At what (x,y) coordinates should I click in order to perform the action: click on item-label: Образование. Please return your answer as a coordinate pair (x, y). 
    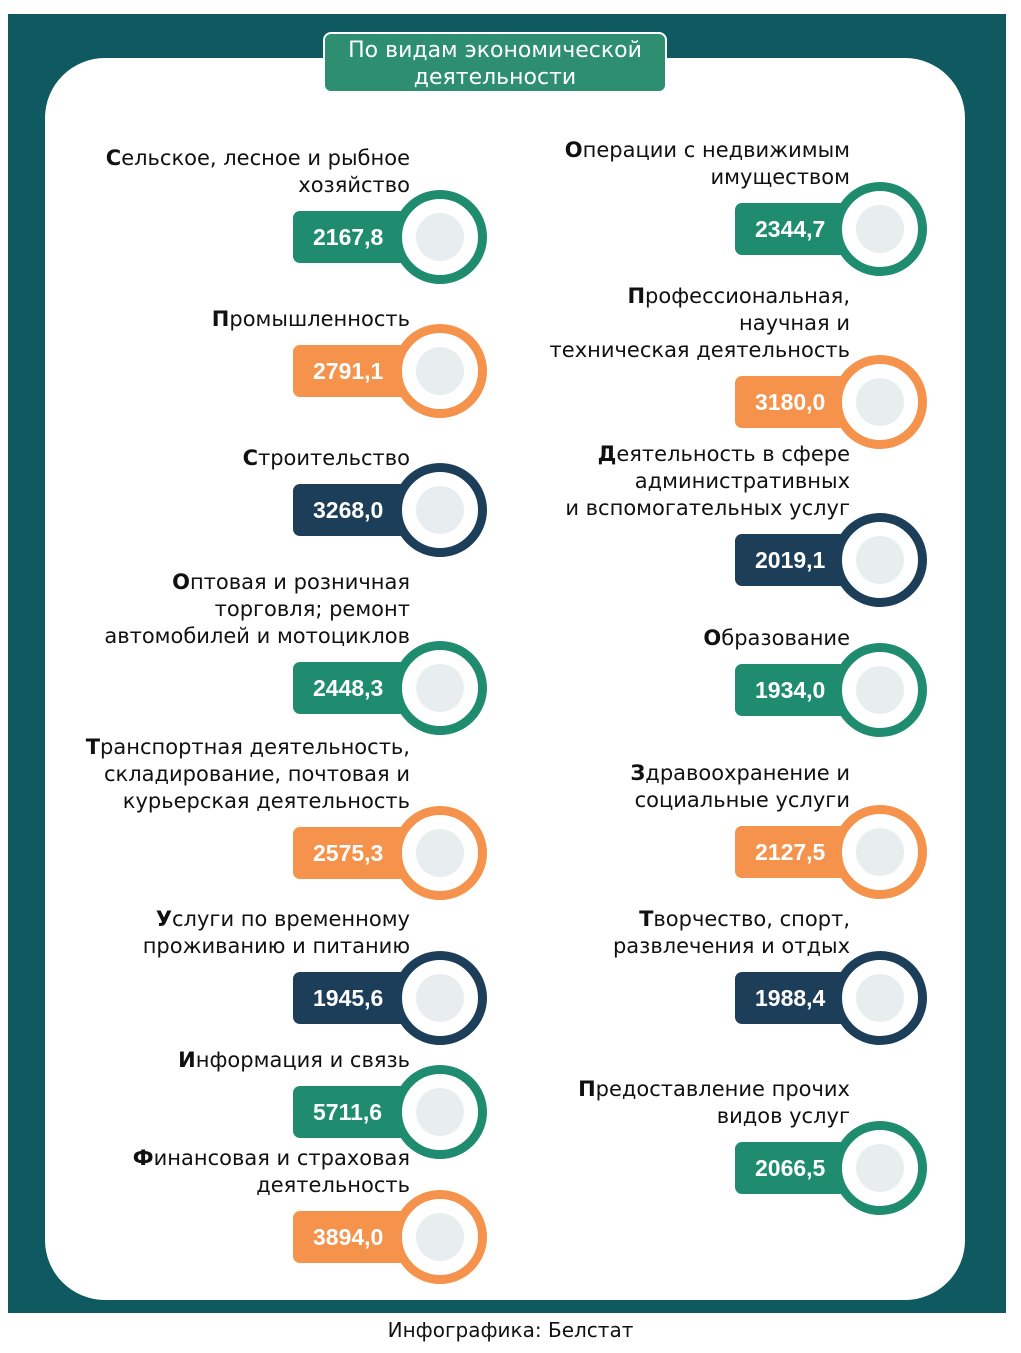
    Looking at the image, I should click on (776, 638).